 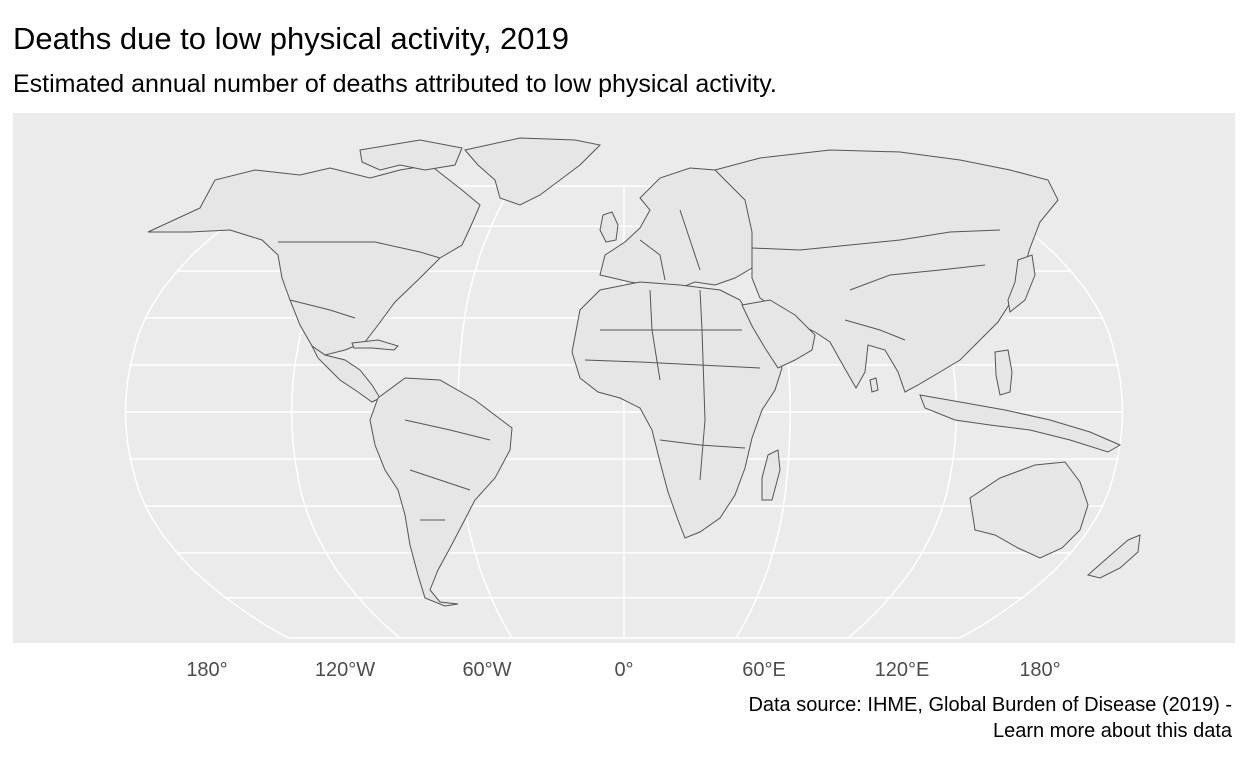 What do you see at coordinates (1039, 670) in the screenshot?
I see `x-axis-label-6: 180°` at bounding box center [1039, 670].